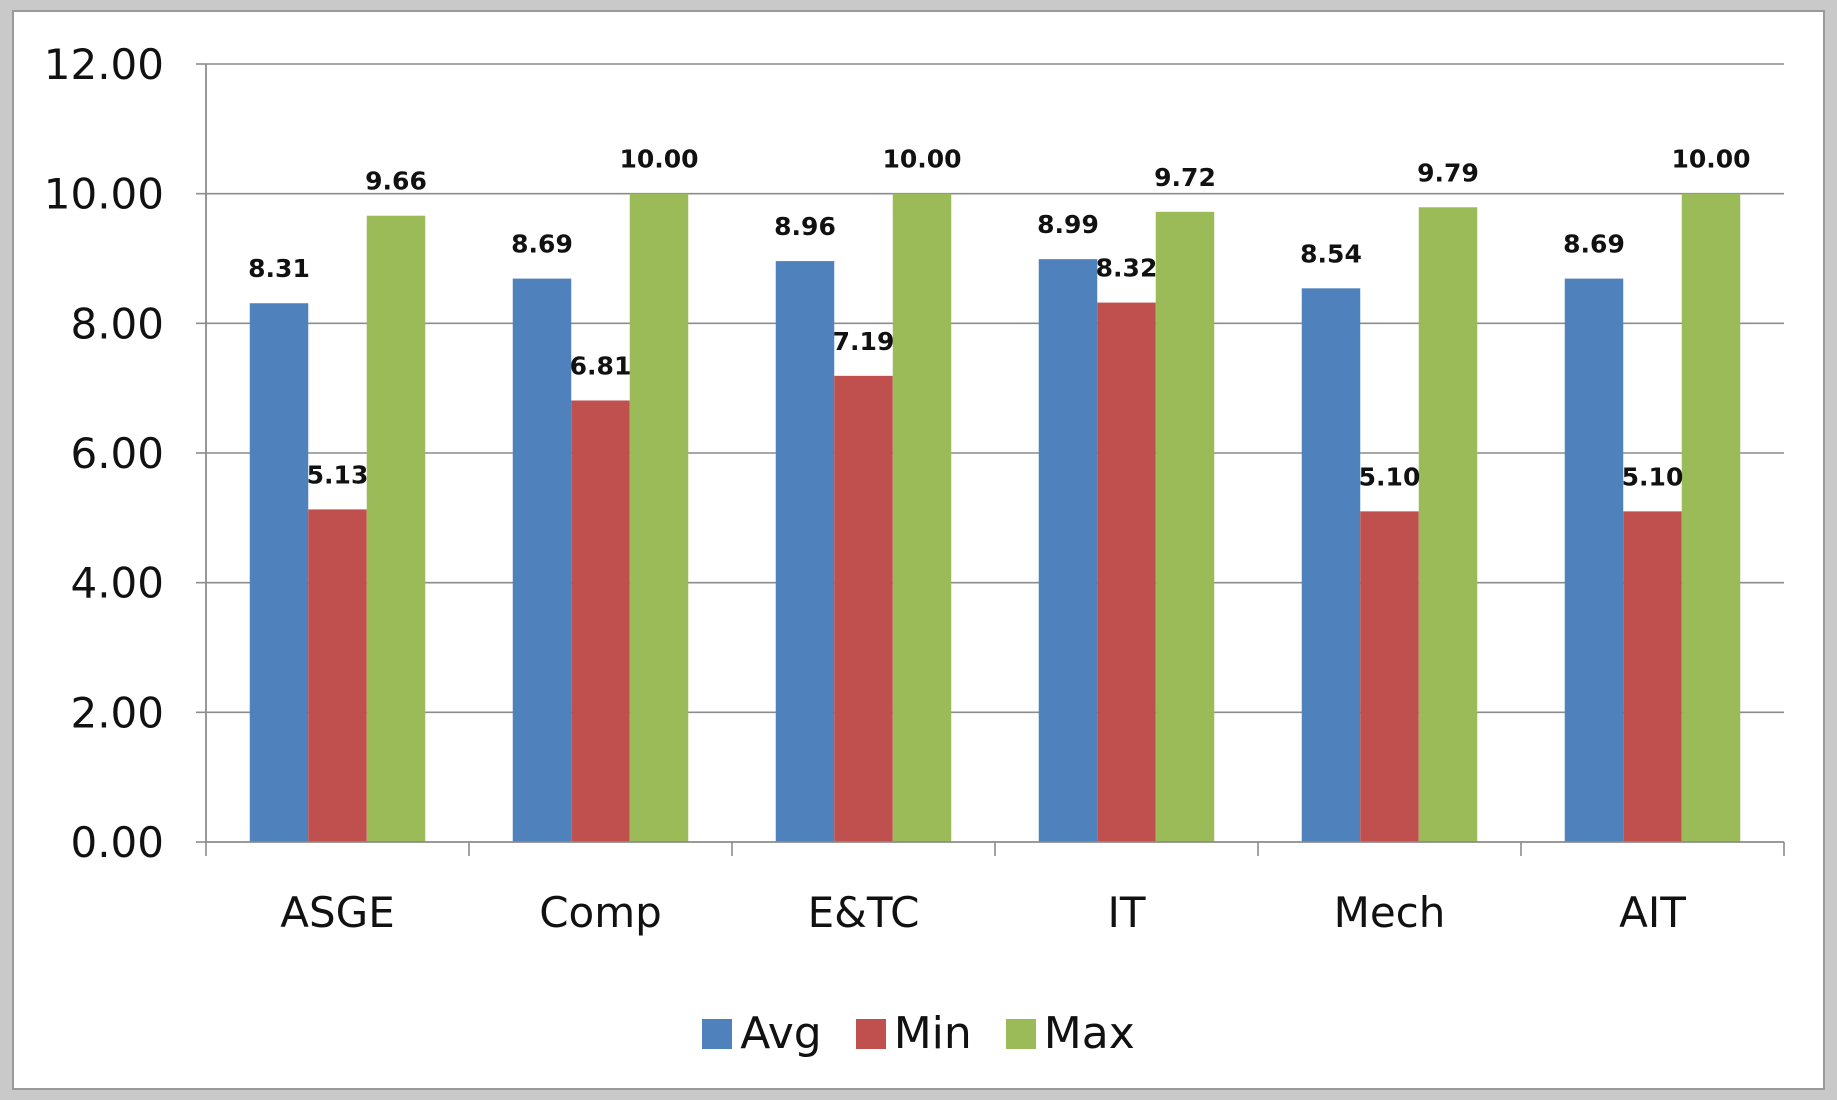 The height and width of the screenshot is (1100, 1837). What do you see at coordinates (338, 474) in the screenshot?
I see `data-label-min: 5.13` at bounding box center [338, 474].